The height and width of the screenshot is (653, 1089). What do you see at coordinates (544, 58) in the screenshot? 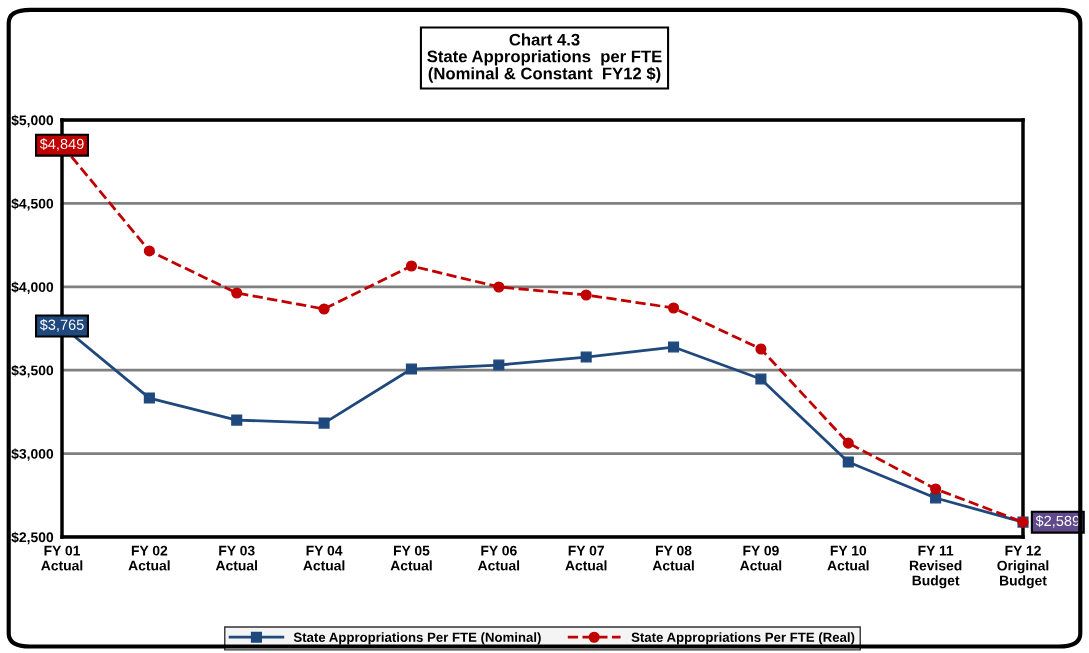
I see `chart-title: Chart 4.3 State Appropriations per FTE (Nominal & Constant FY12 $)` at bounding box center [544, 58].